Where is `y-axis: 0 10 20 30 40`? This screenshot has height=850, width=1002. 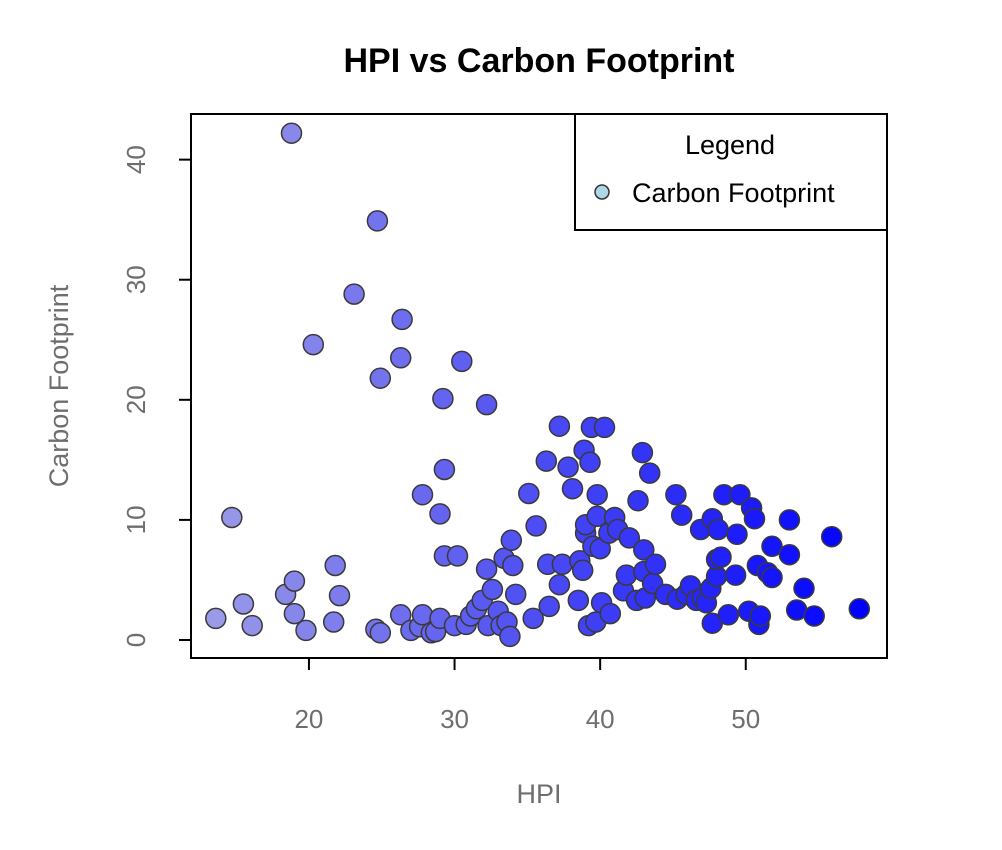
y-axis: 0 10 20 30 40 is located at coordinates (156, 396).